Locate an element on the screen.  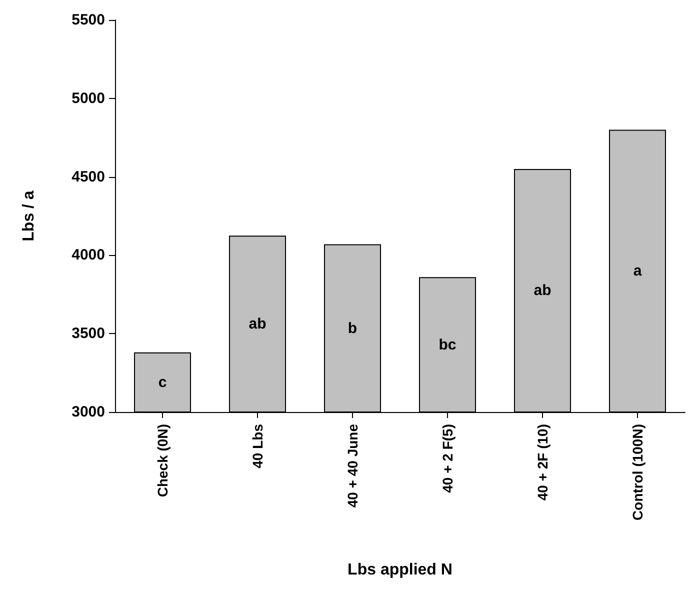
y-tick-label: 3000 is located at coordinates (88, 412).